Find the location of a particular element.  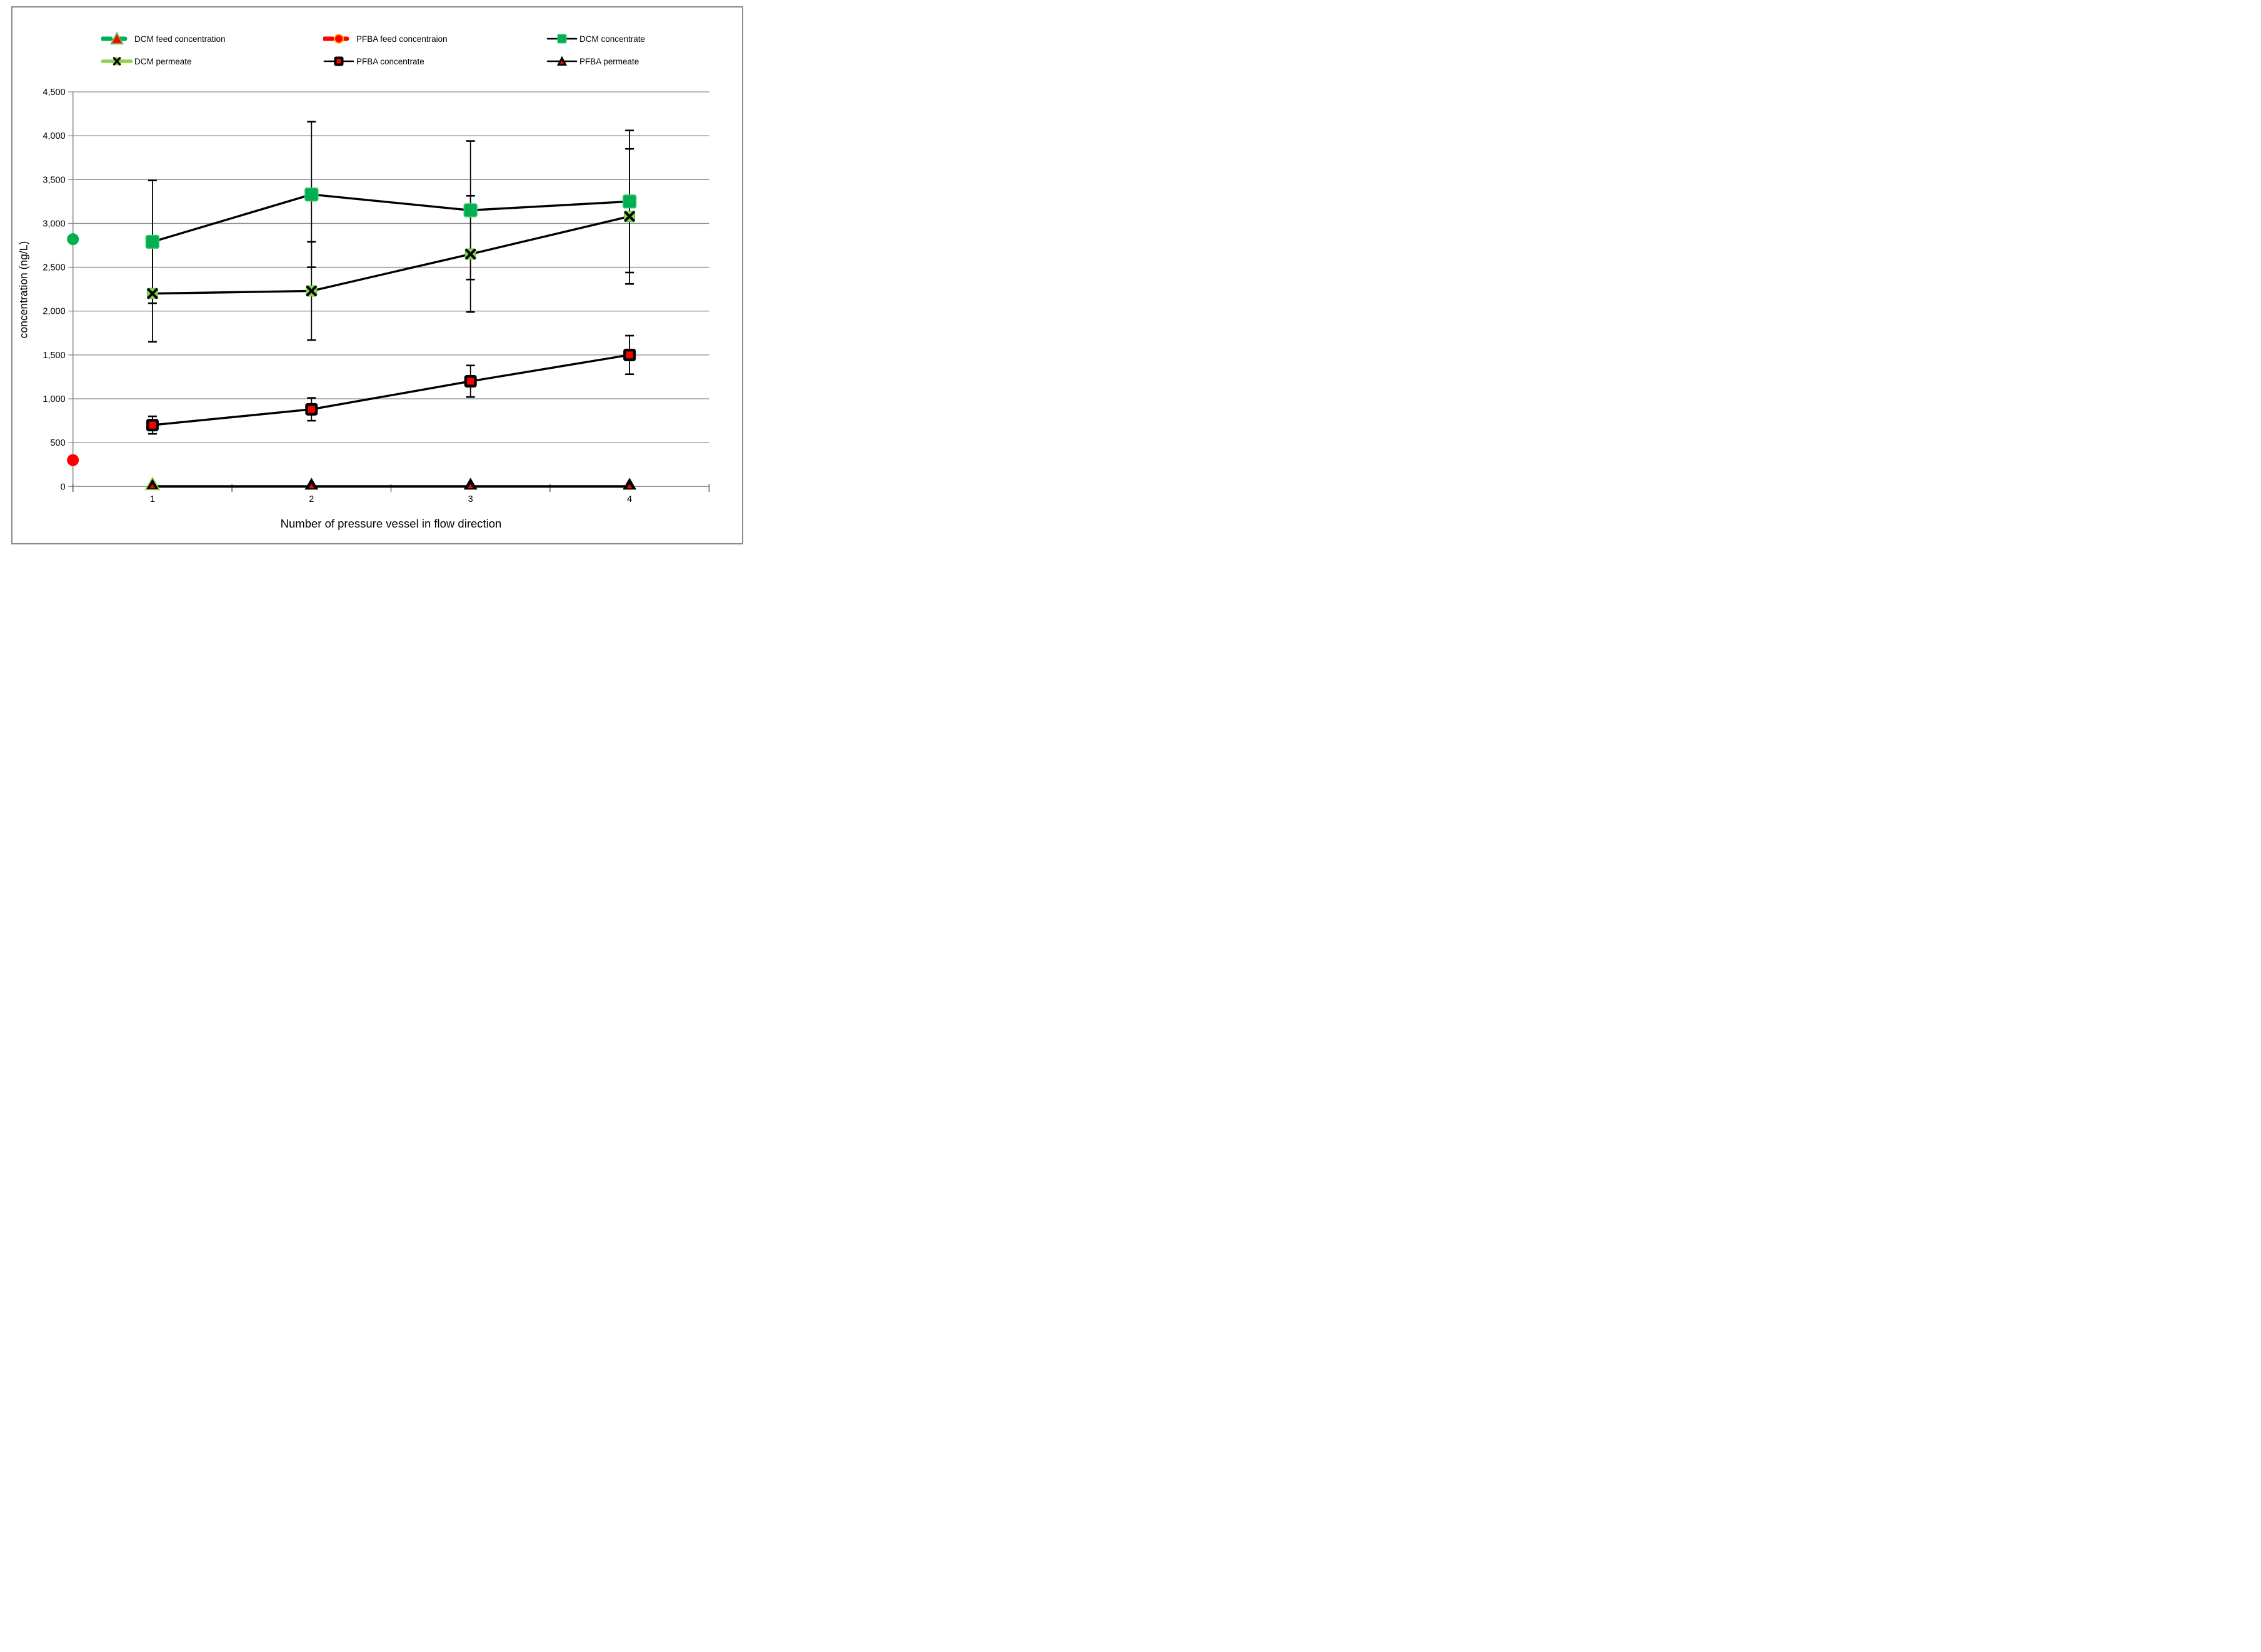

pfba-permeate-swatch-icon is located at coordinates (562, 61).